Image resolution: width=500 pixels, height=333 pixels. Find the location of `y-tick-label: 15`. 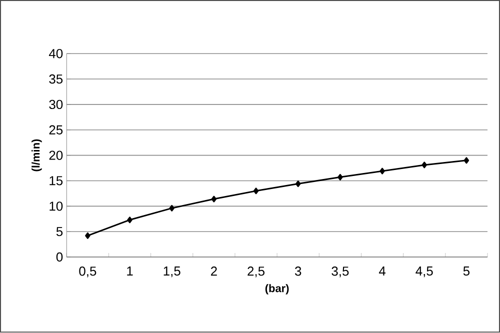

y-tick-label: 15 is located at coordinates (56, 181).